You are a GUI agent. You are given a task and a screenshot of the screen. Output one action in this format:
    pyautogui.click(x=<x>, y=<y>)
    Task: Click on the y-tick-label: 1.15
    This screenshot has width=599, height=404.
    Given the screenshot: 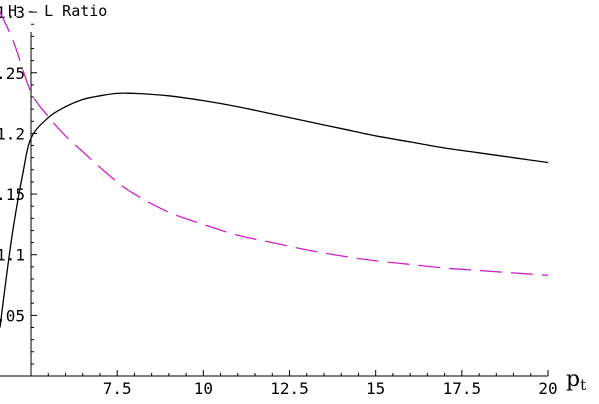 What is the action you would take?
    pyautogui.click(x=12, y=194)
    